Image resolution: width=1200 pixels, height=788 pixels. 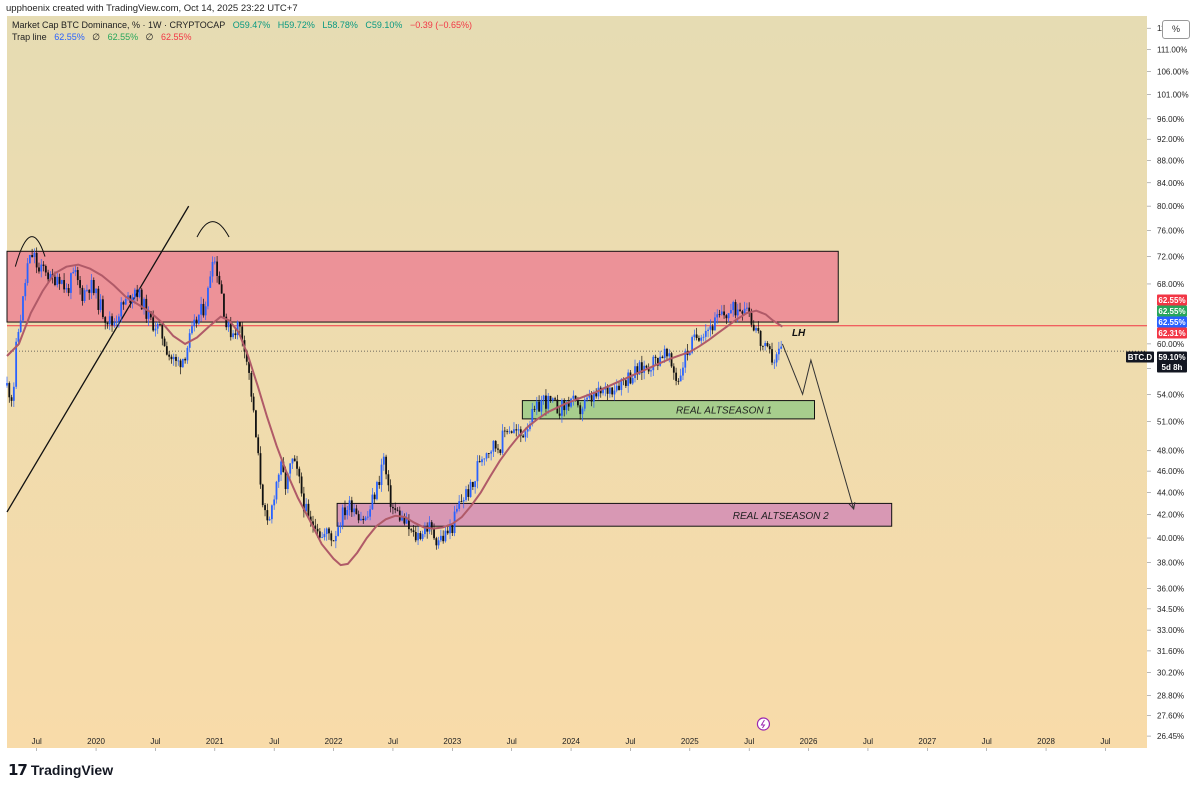 I want to click on zone-green, so click(x=668, y=410).